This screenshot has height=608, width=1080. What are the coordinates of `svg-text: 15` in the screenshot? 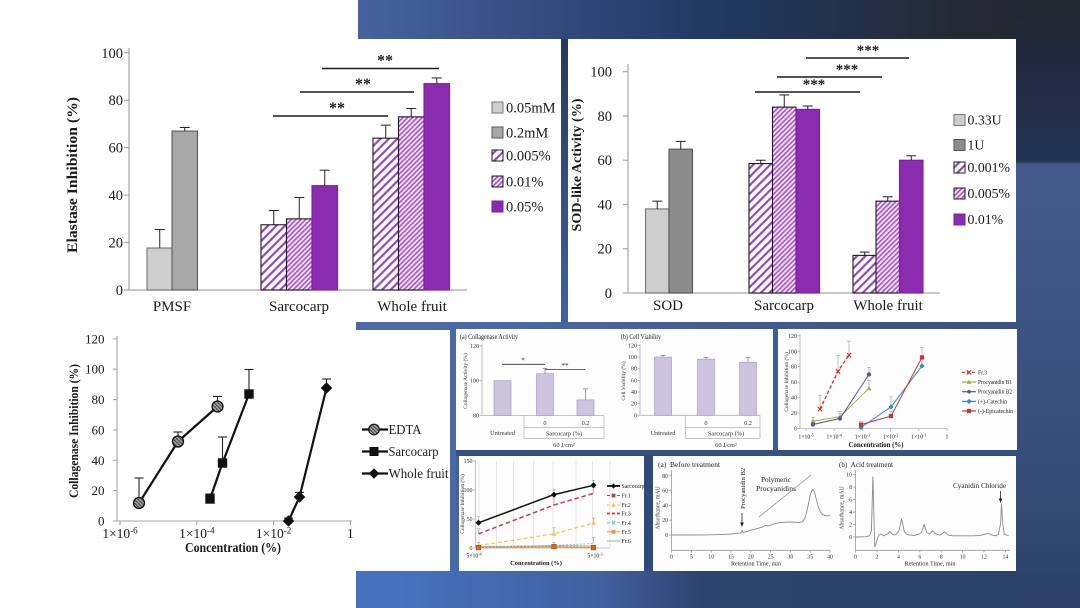 It's located at (731, 558).